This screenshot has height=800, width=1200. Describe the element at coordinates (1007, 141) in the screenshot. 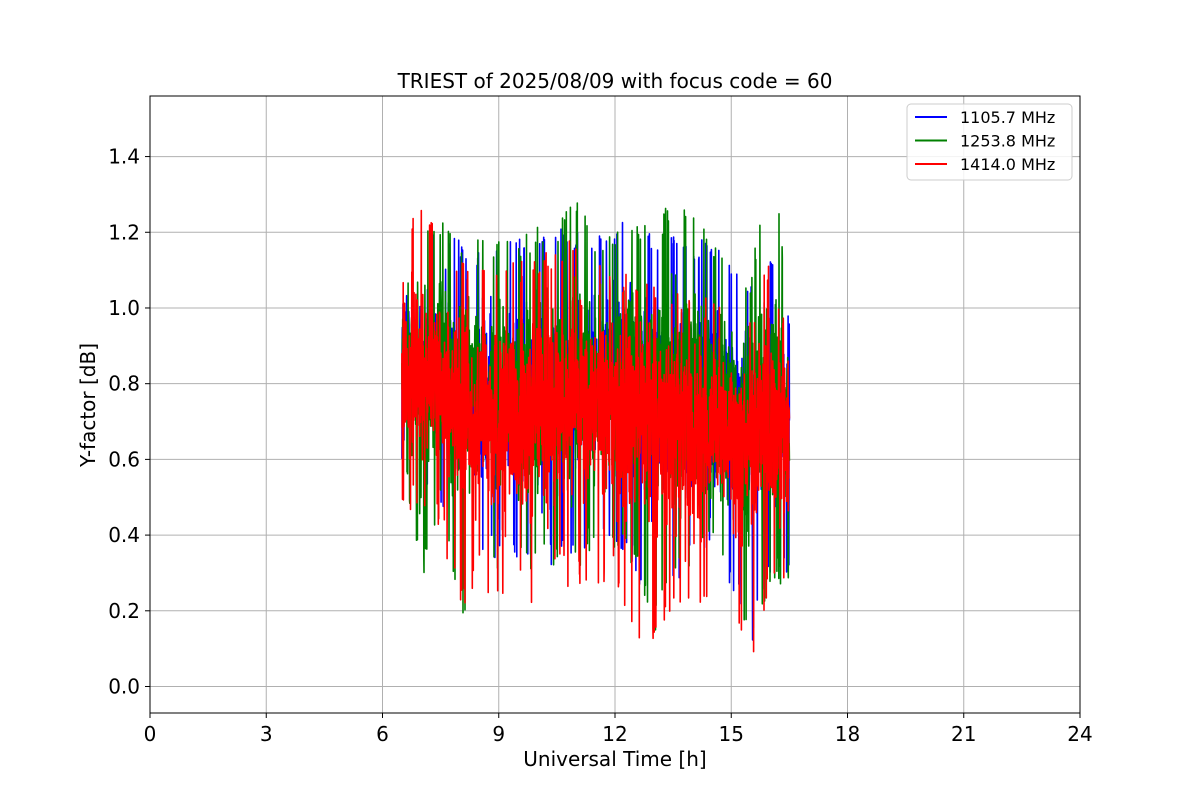

I see `legend-label: 1253.8 MHz` at that location.